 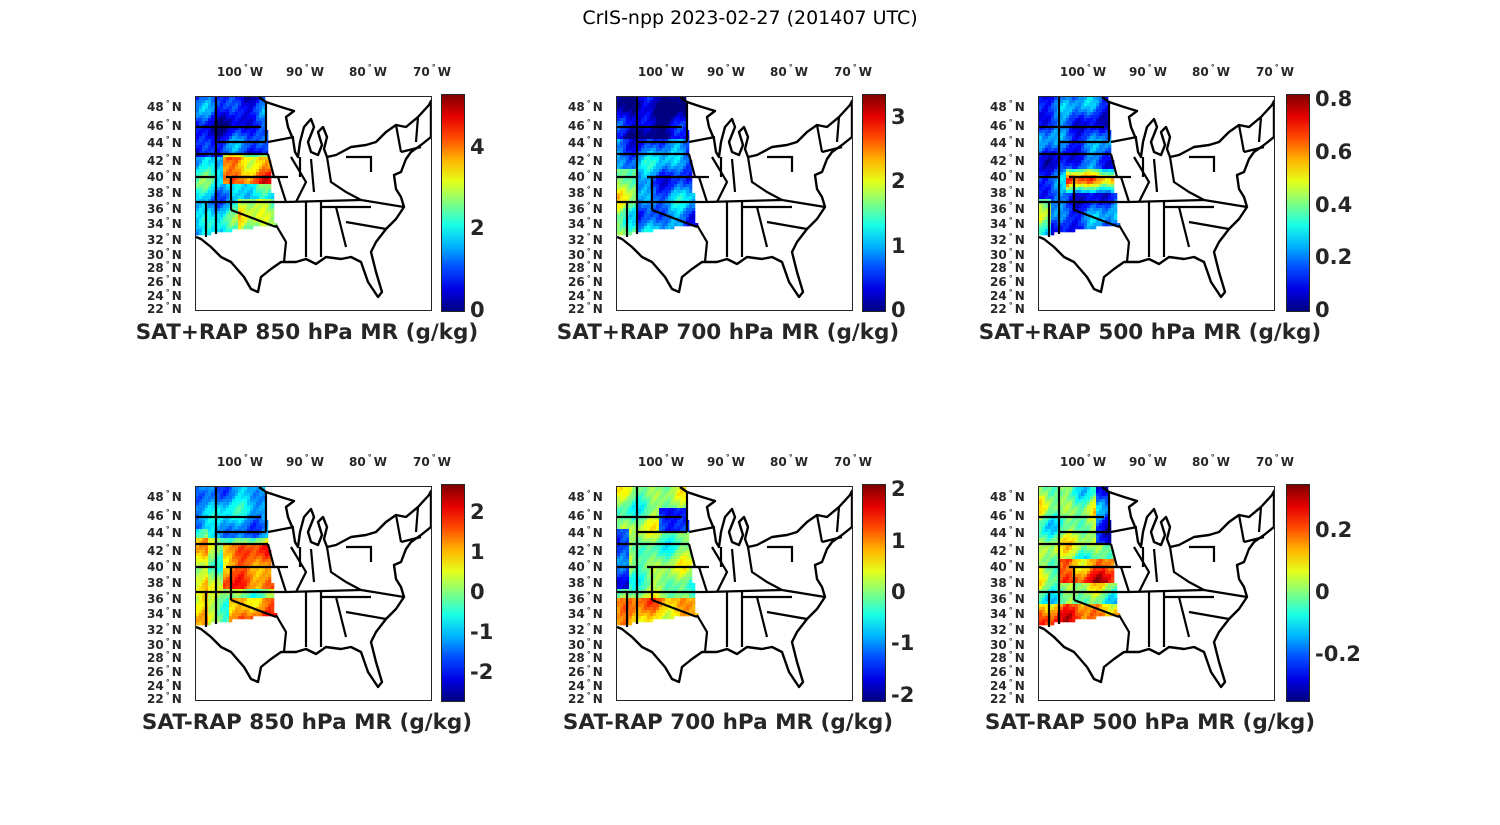 What do you see at coordinates (585, 106) in the screenshot?
I see `latitude-tick-label: 48 ° N` at bounding box center [585, 106].